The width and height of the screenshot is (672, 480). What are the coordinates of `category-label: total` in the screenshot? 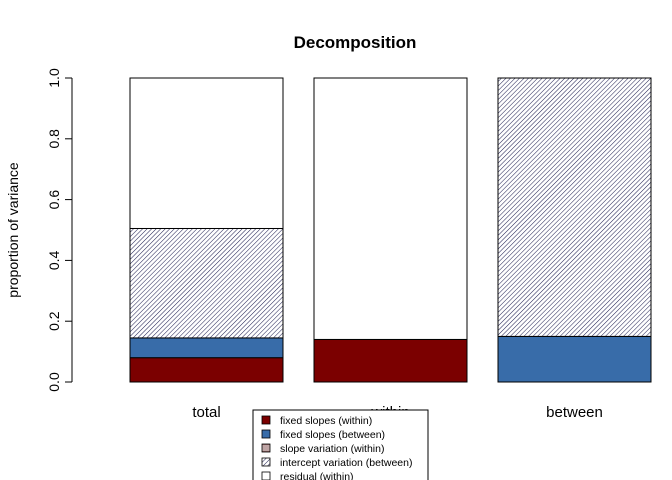 It's located at (206, 412).